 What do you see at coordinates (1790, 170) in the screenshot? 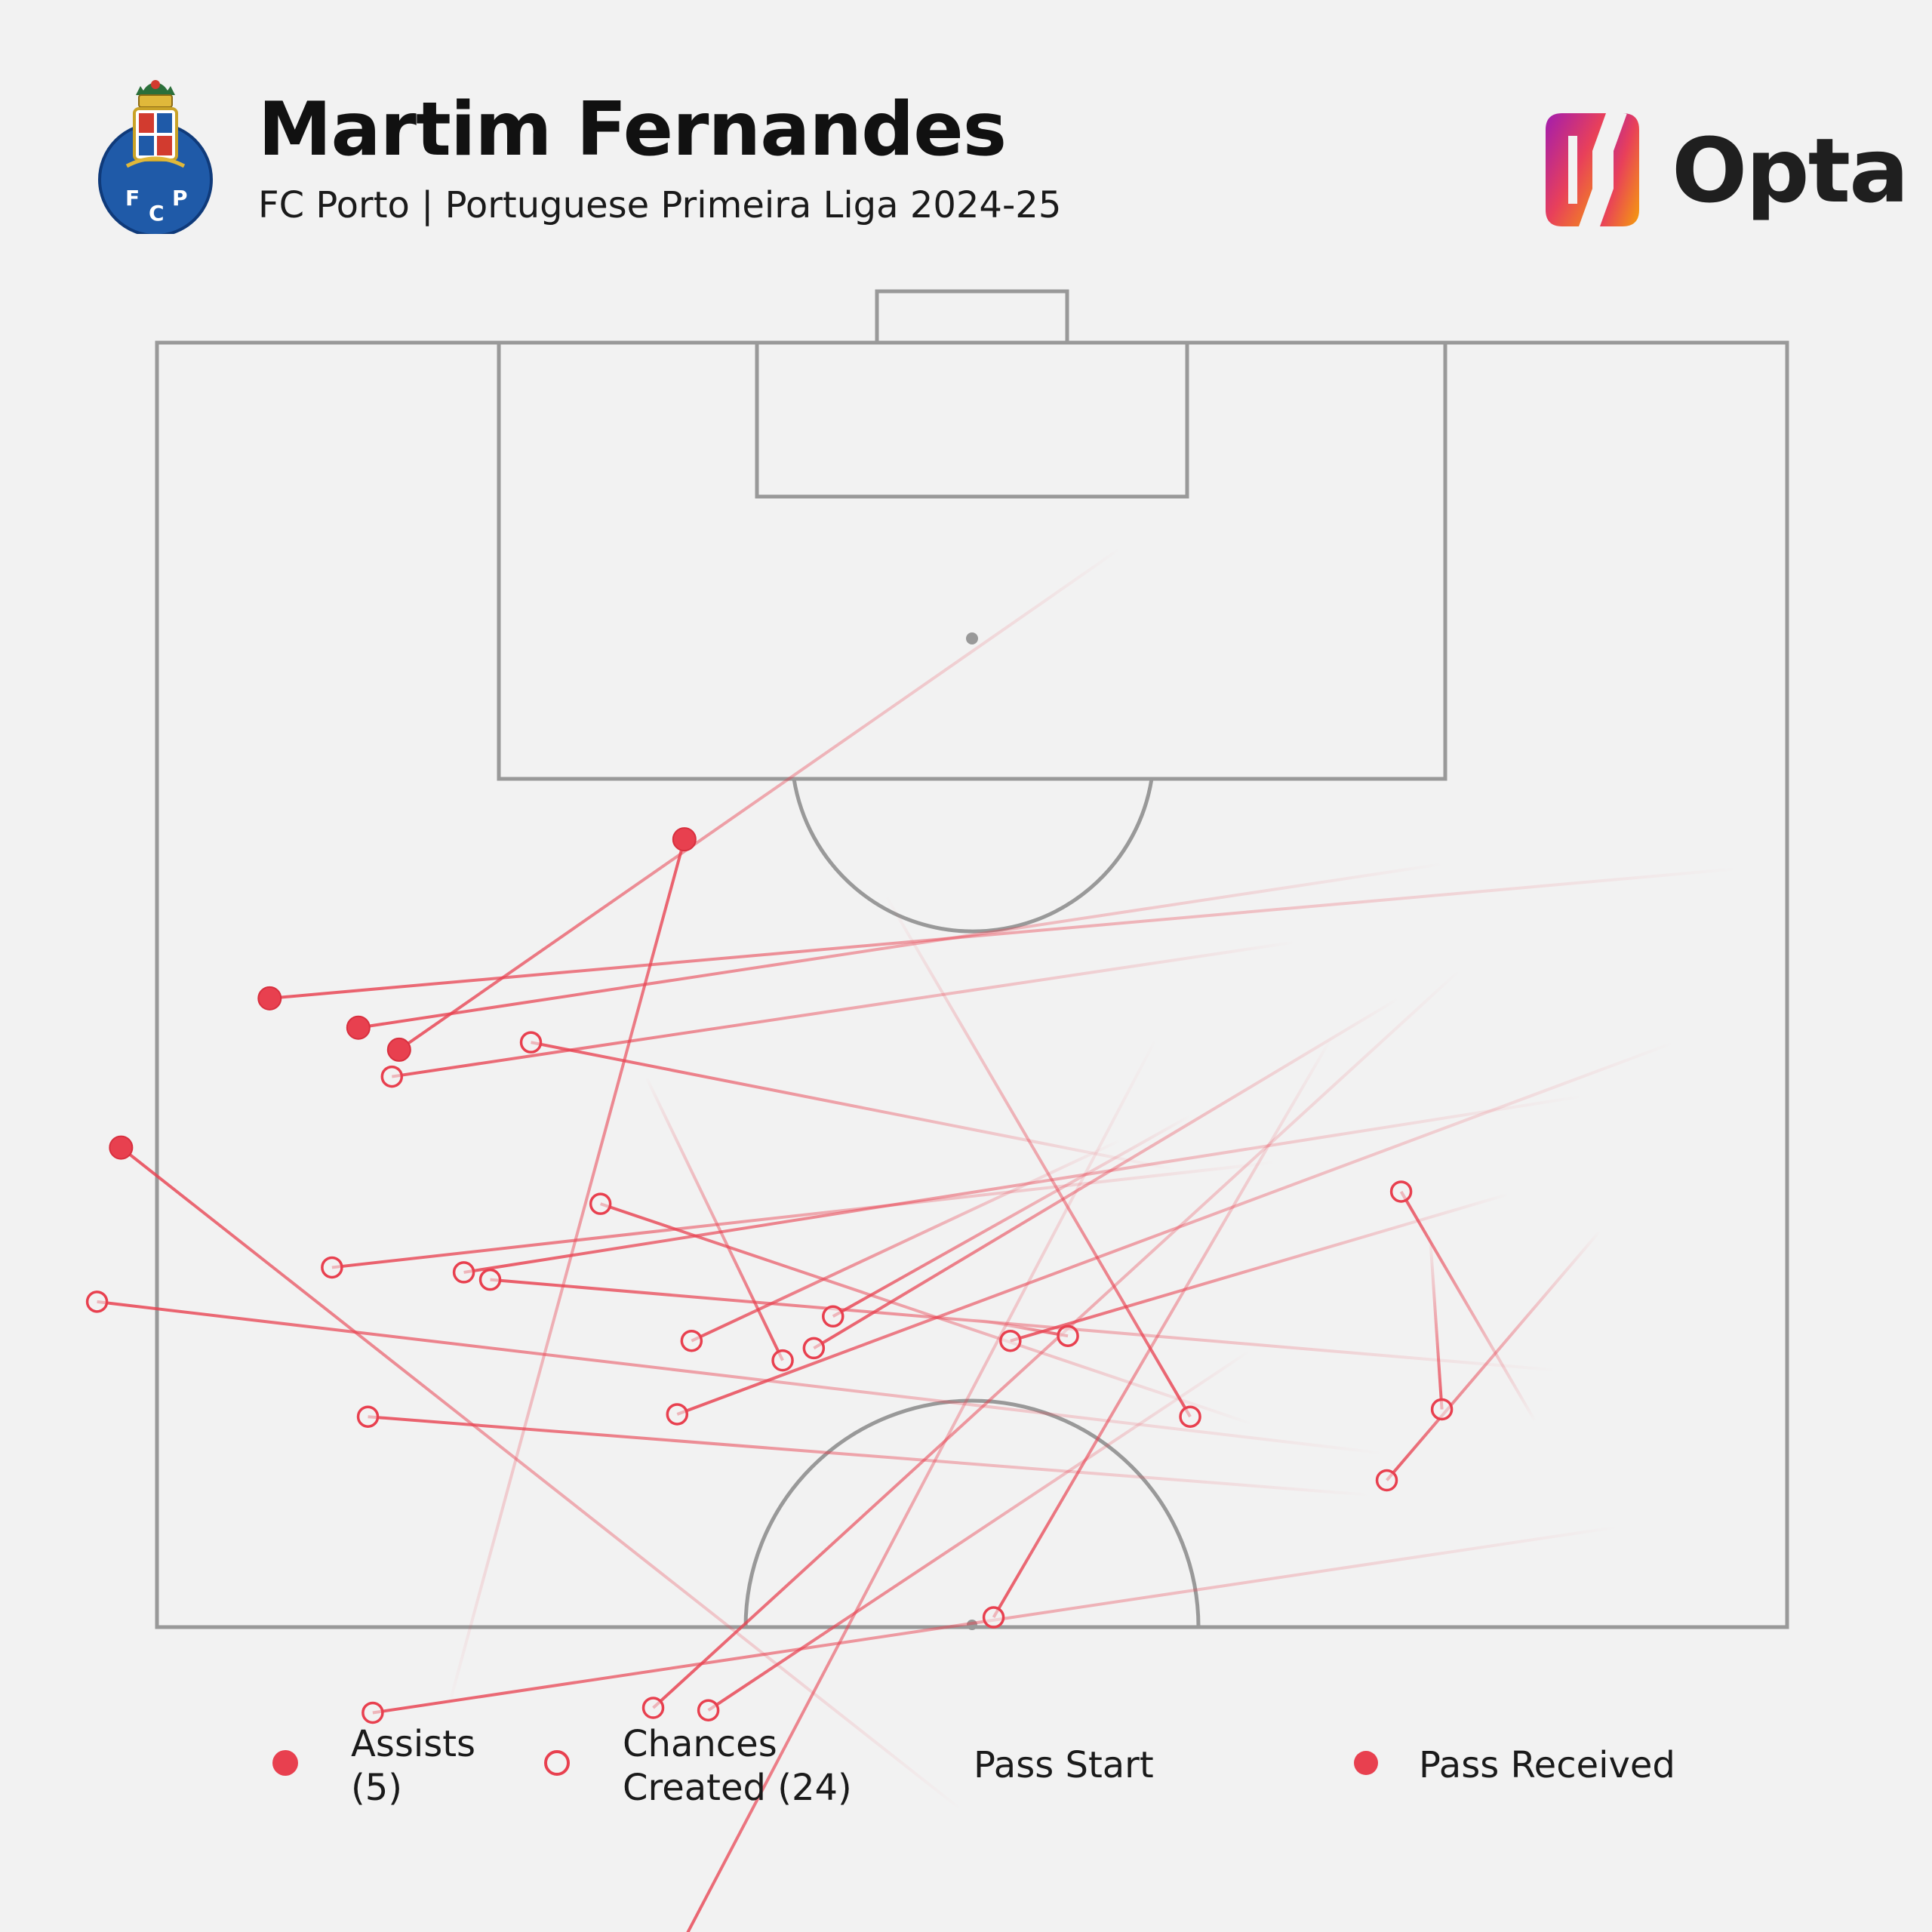
I see `provider-name: Opta` at bounding box center [1790, 170].